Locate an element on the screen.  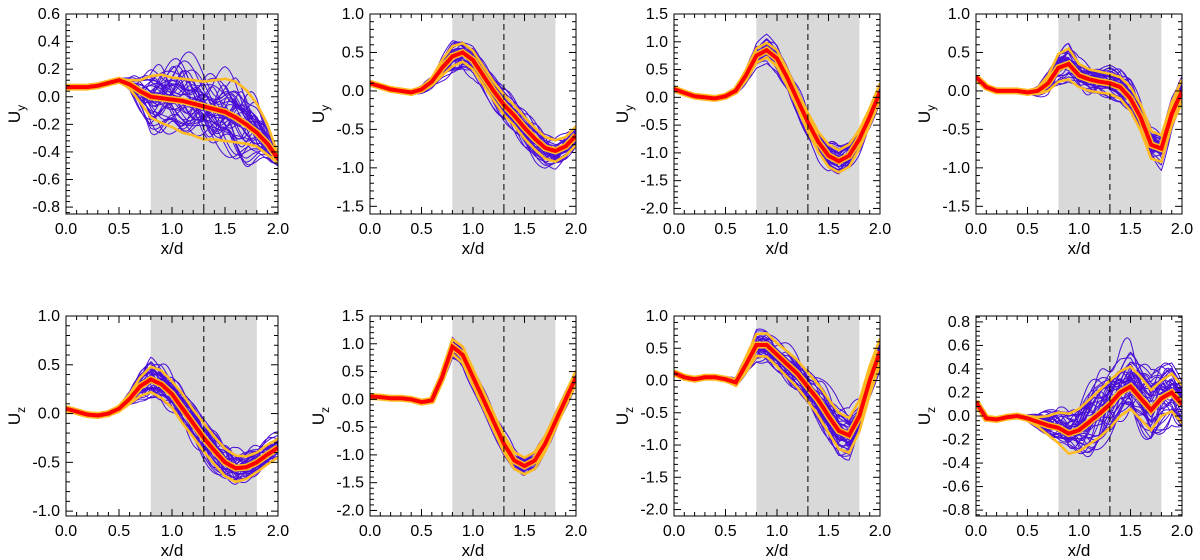
y-tick-label: -0.6 is located at coordinates (956, 487).